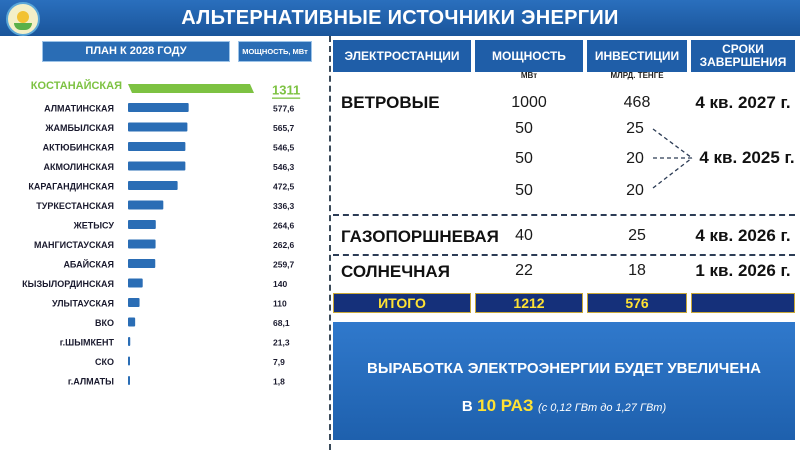 This screenshot has height=450, width=800. I want to click on gas-power: 40, so click(524, 235).